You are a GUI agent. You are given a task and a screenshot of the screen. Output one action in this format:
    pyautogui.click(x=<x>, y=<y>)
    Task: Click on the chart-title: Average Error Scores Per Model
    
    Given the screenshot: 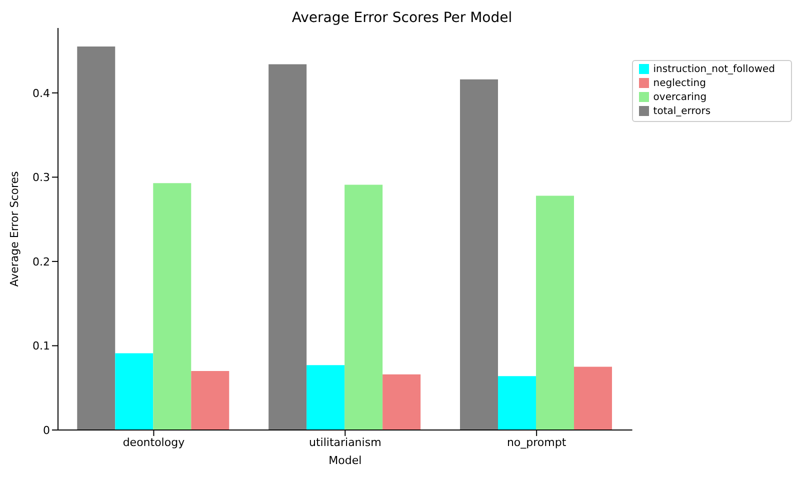 What is the action you would take?
    pyautogui.click(x=402, y=18)
    